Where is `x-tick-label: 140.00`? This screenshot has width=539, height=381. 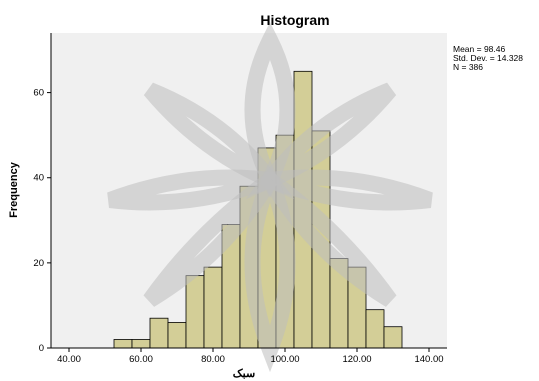
x-tick-label: 140.00 is located at coordinates (428, 359).